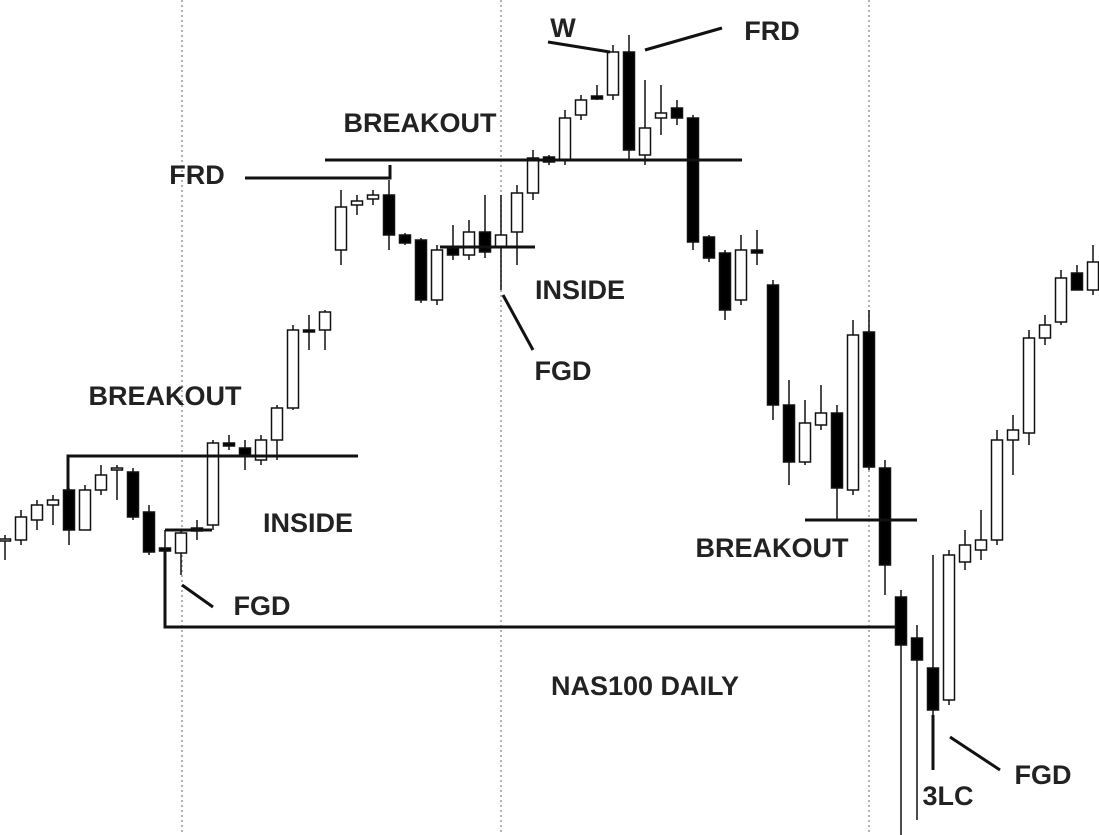 The image size is (1099, 835). Describe the element at coordinates (563, 28) in the screenshot. I see `annotation-label: W` at that location.